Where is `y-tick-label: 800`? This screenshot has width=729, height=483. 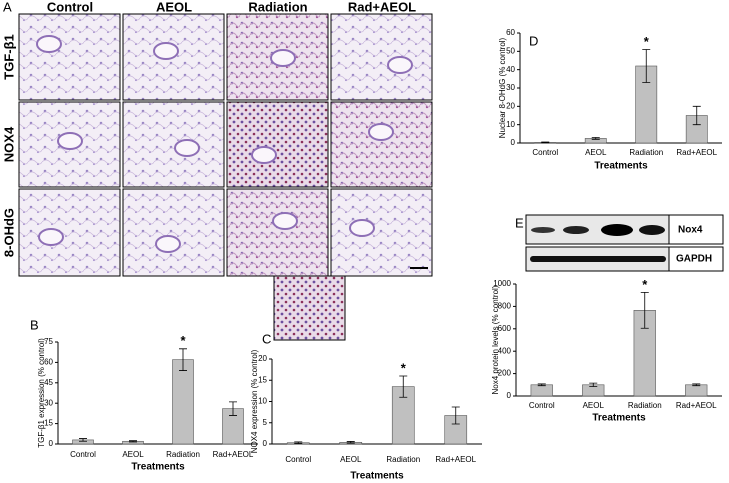
y-tick-label: 800 is located at coordinates (505, 306).